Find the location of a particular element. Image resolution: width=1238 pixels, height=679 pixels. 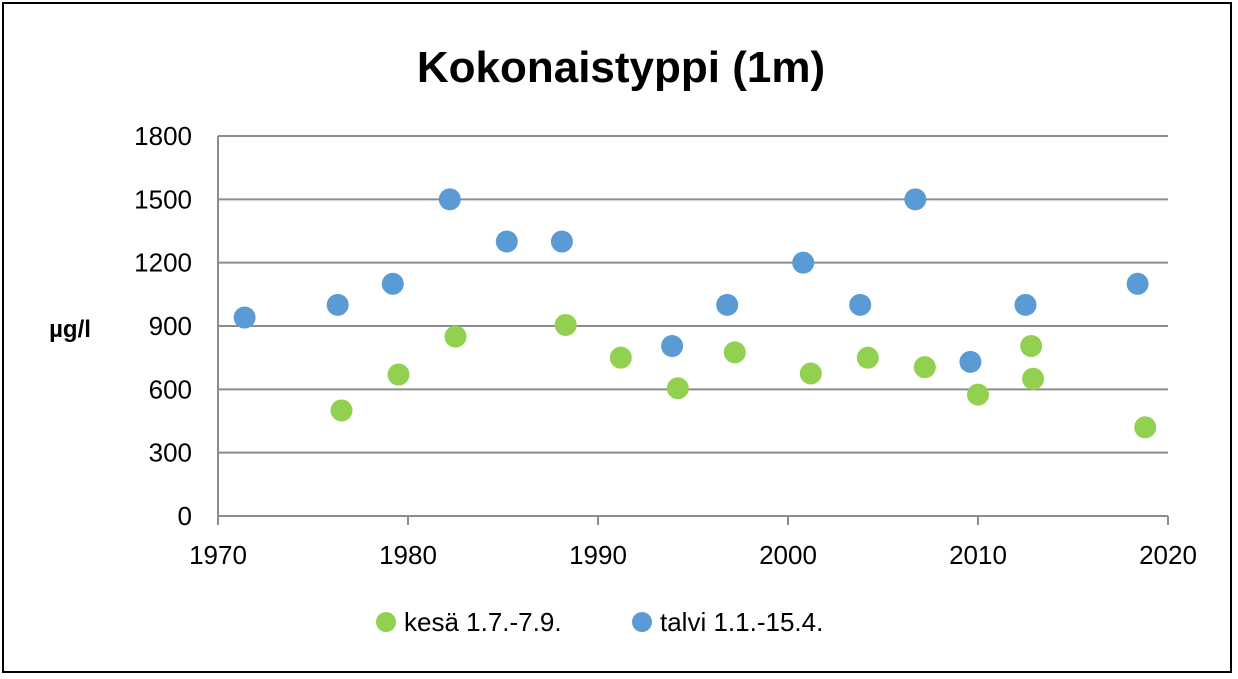

legend-label: kesä 1.7.-7.9. is located at coordinates (483, 622).